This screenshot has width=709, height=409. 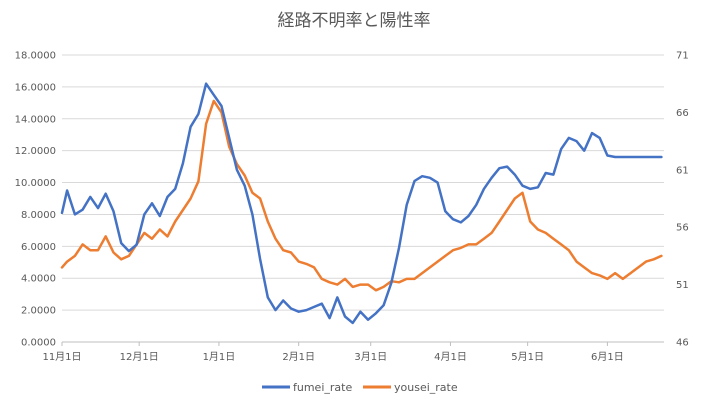 What do you see at coordinates (682, 285) in the screenshot?
I see `right-tick-label: 51` at bounding box center [682, 285].